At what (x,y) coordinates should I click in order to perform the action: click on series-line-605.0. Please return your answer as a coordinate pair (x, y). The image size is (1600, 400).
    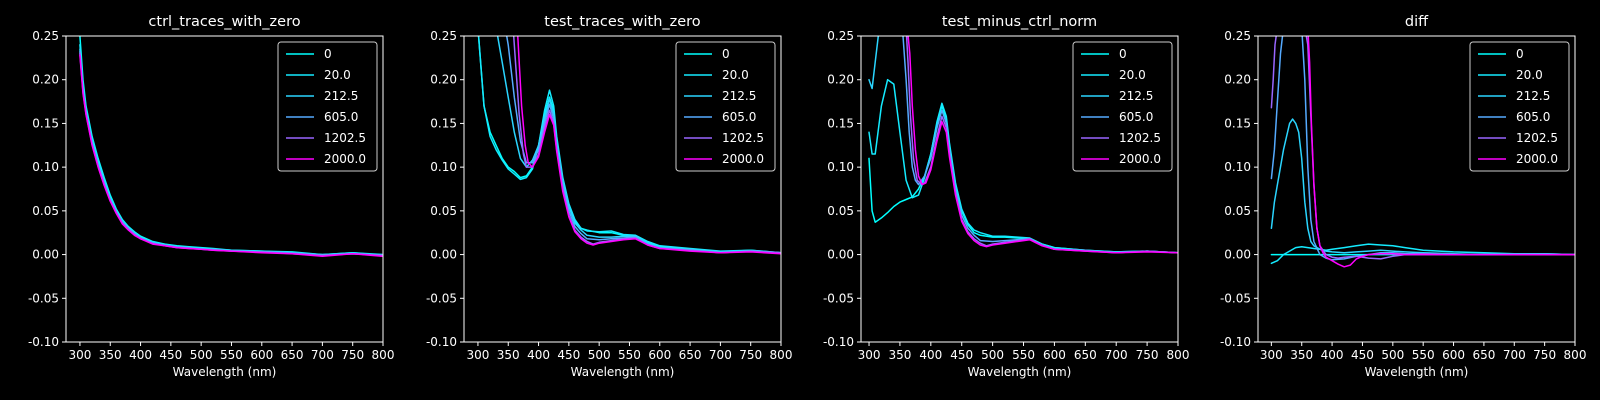
    Looking at the image, I should click on (643, 145).